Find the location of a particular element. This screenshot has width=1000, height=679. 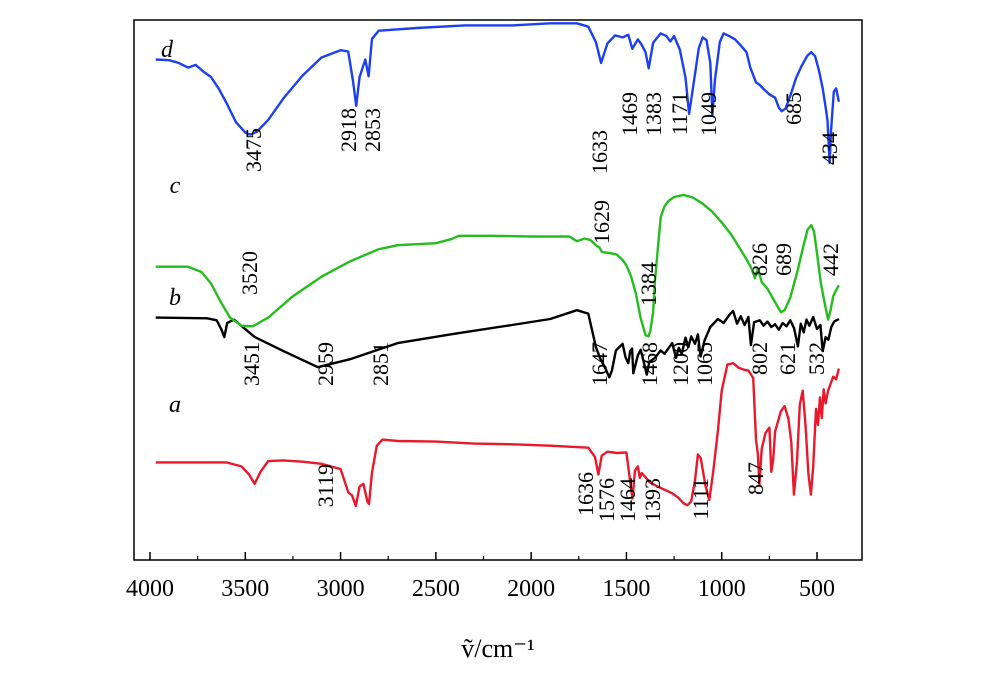

x-tick-label: 1000 is located at coordinates (722, 589).